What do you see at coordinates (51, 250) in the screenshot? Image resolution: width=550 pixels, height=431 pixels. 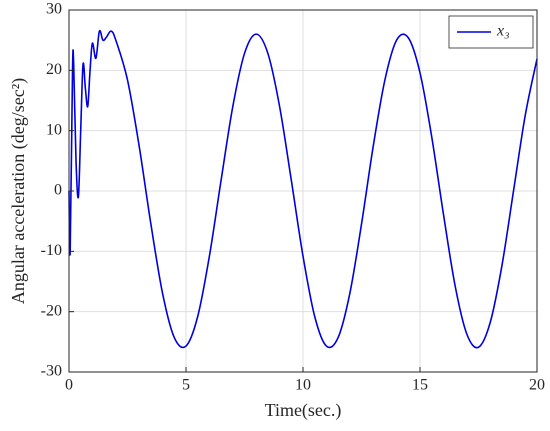 I see `y-tick-label: -10` at bounding box center [51, 250].